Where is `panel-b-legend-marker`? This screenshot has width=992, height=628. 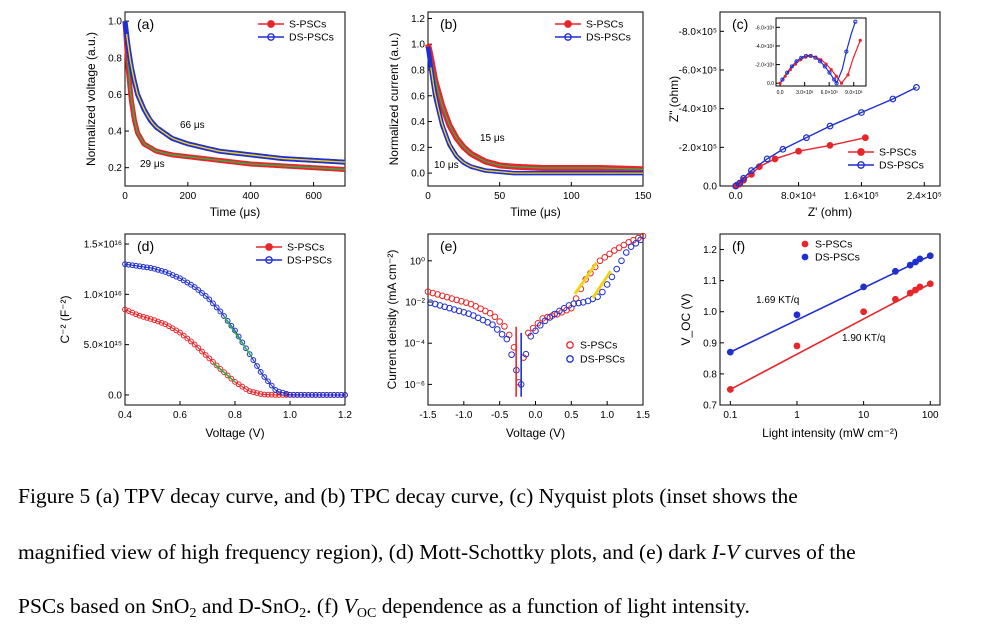
panel-b-legend-marker is located at coordinates (568, 24).